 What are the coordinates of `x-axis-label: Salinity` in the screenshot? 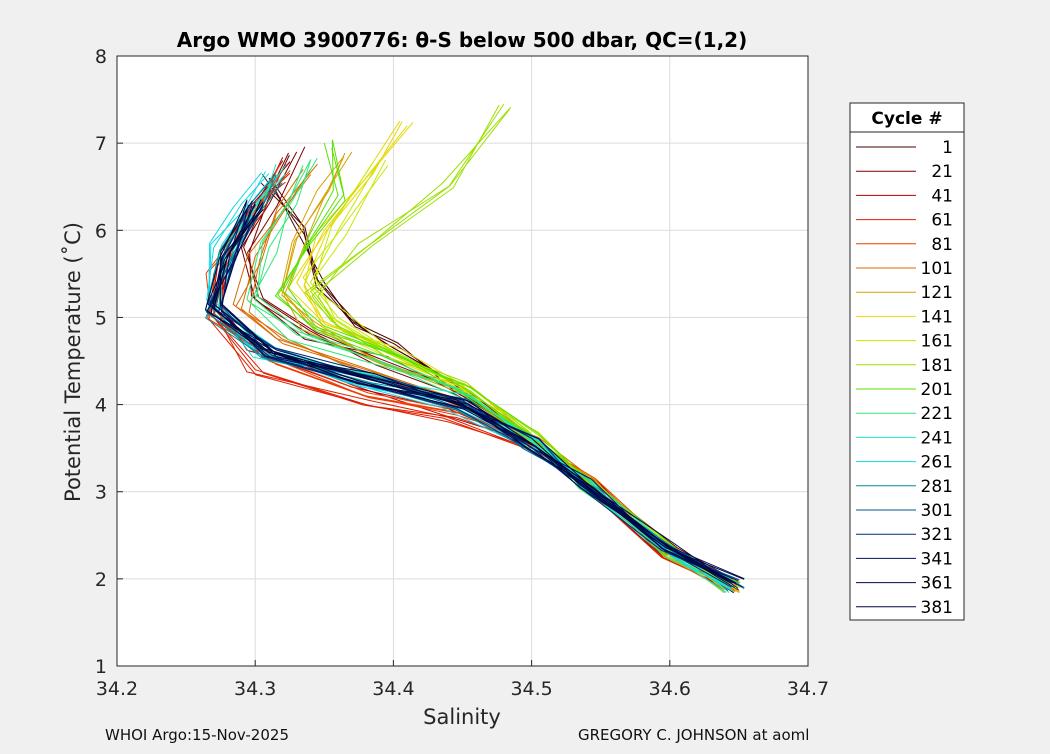 It's located at (462, 717).